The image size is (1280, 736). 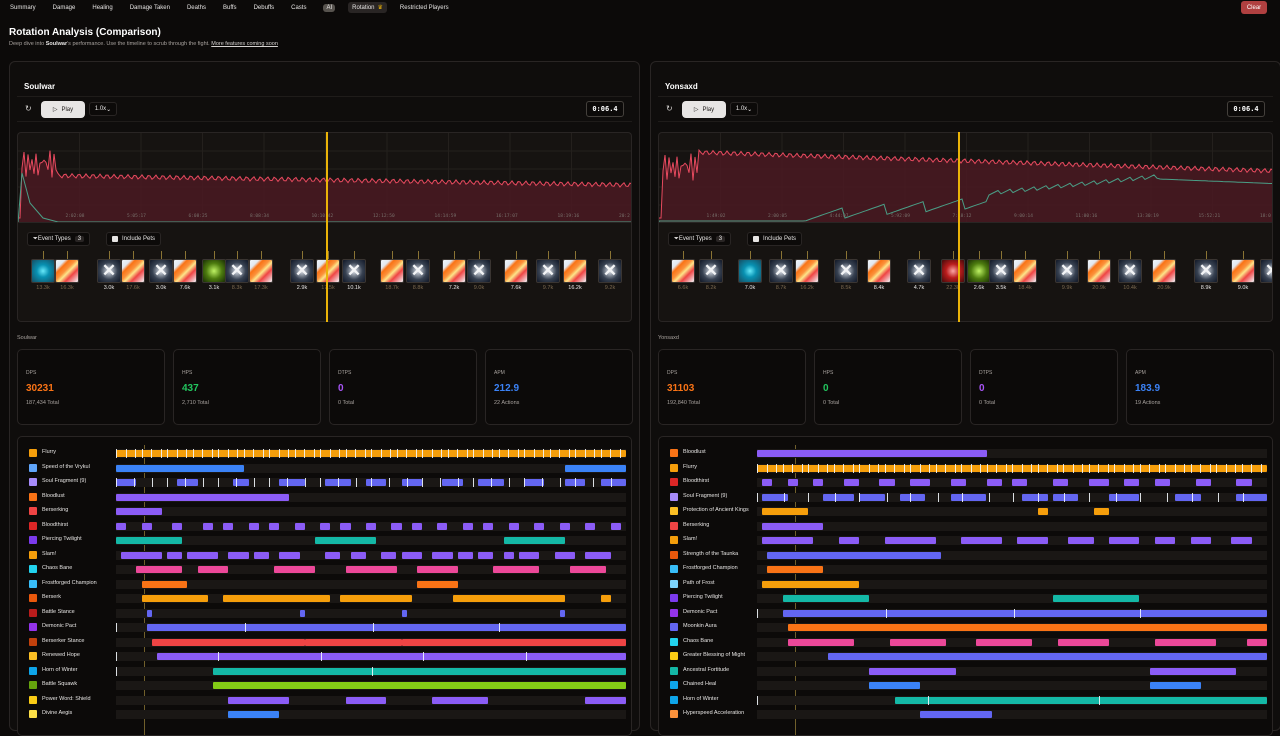 I want to click on nav-tab-damage: Damage, so click(x=64, y=7).